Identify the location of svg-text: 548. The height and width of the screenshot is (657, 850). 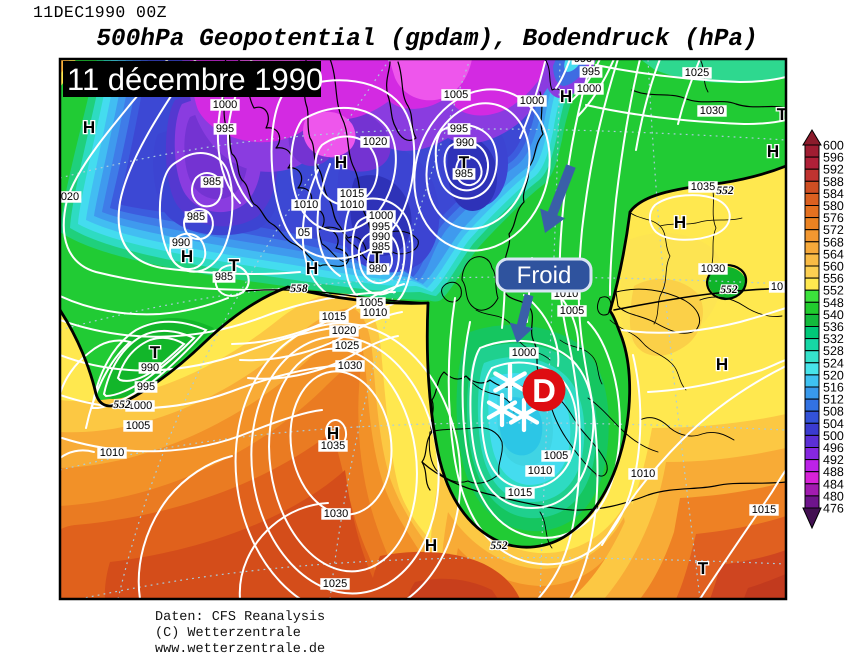
(833, 303).